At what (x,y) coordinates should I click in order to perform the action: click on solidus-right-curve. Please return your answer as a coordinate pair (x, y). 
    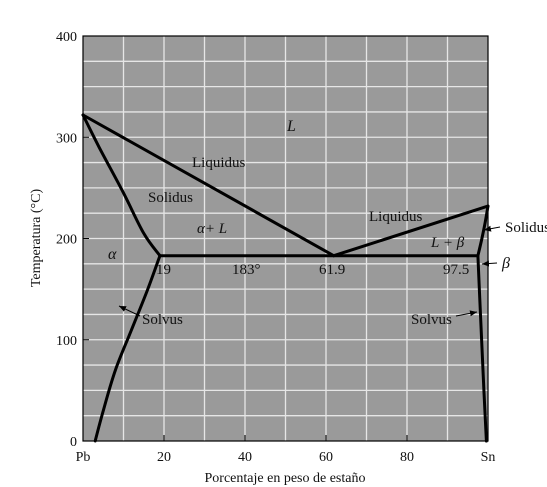
    Looking at the image, I should click on (483, 231).